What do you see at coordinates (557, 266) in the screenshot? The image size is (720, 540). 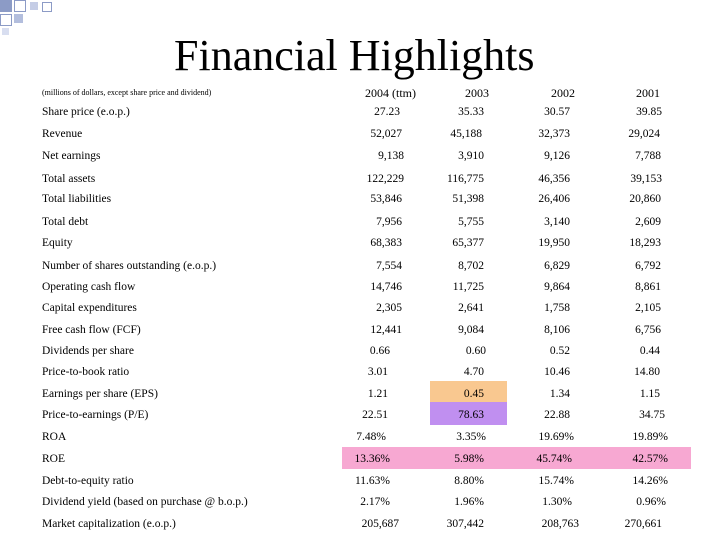 I see `cell-2002: 6,829` at bounding box center [557, 266].